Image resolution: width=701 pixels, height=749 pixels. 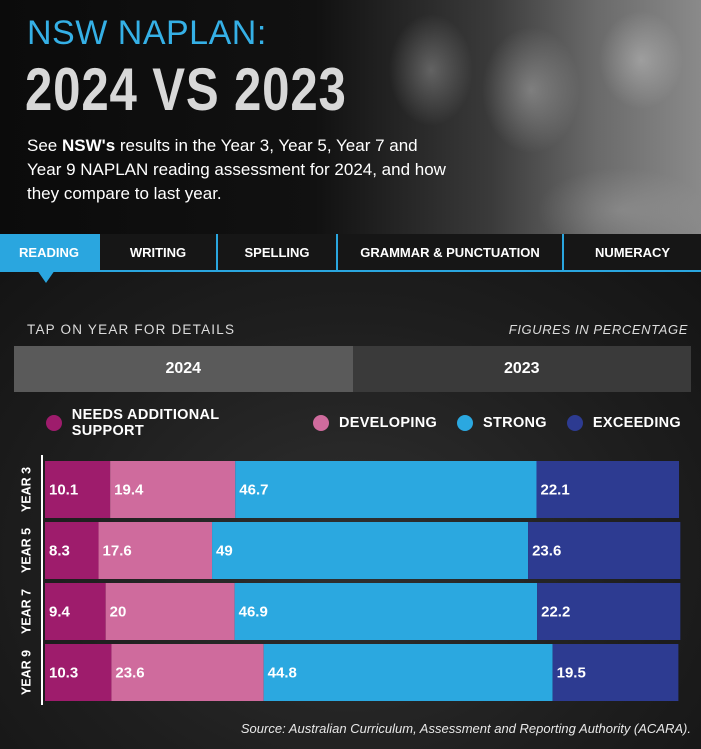 What do you see at coordinates (224, 550) in the screenshot?
I see `data-label: 49` at bounding box center [224, 550].